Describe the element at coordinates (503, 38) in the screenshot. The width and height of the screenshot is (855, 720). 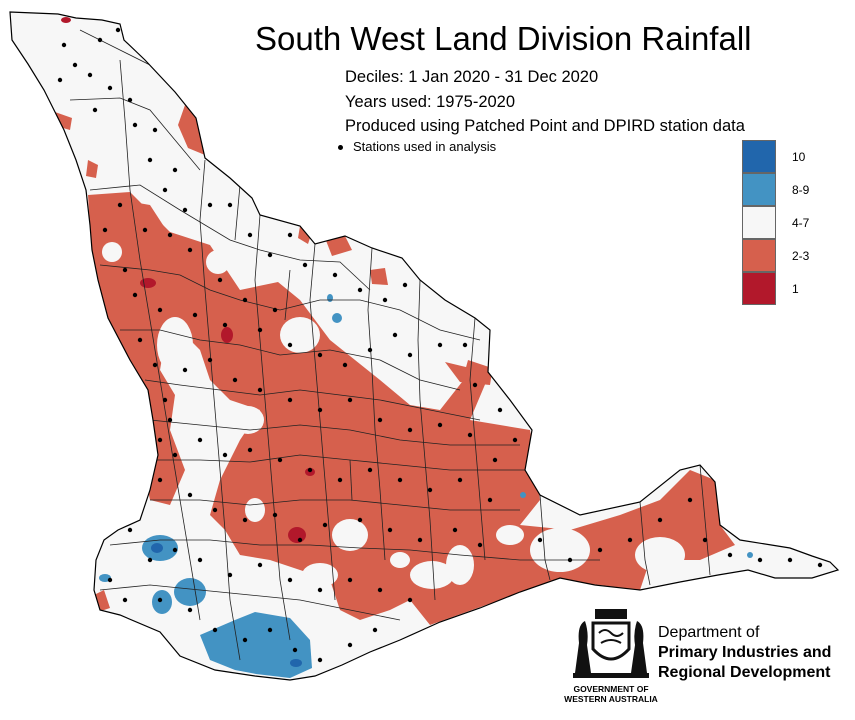
I see `map-title: South West Land Division Rainfall` at that location.